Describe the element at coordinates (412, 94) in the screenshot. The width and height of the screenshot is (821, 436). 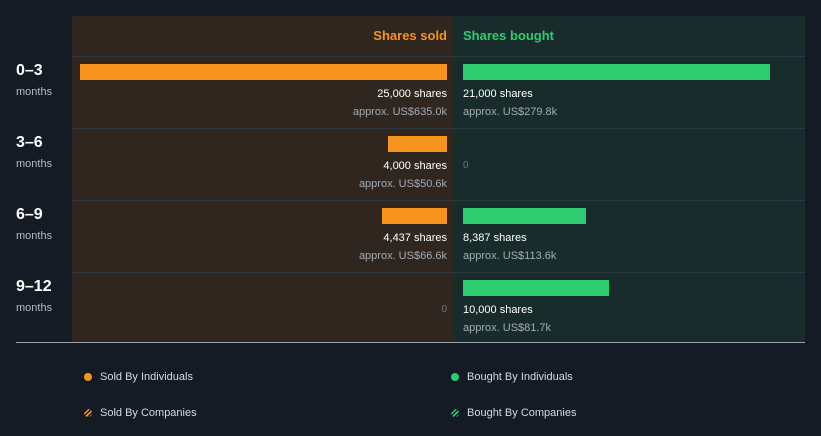
I see `sold-shares-label: 25,000 shares` at that location.